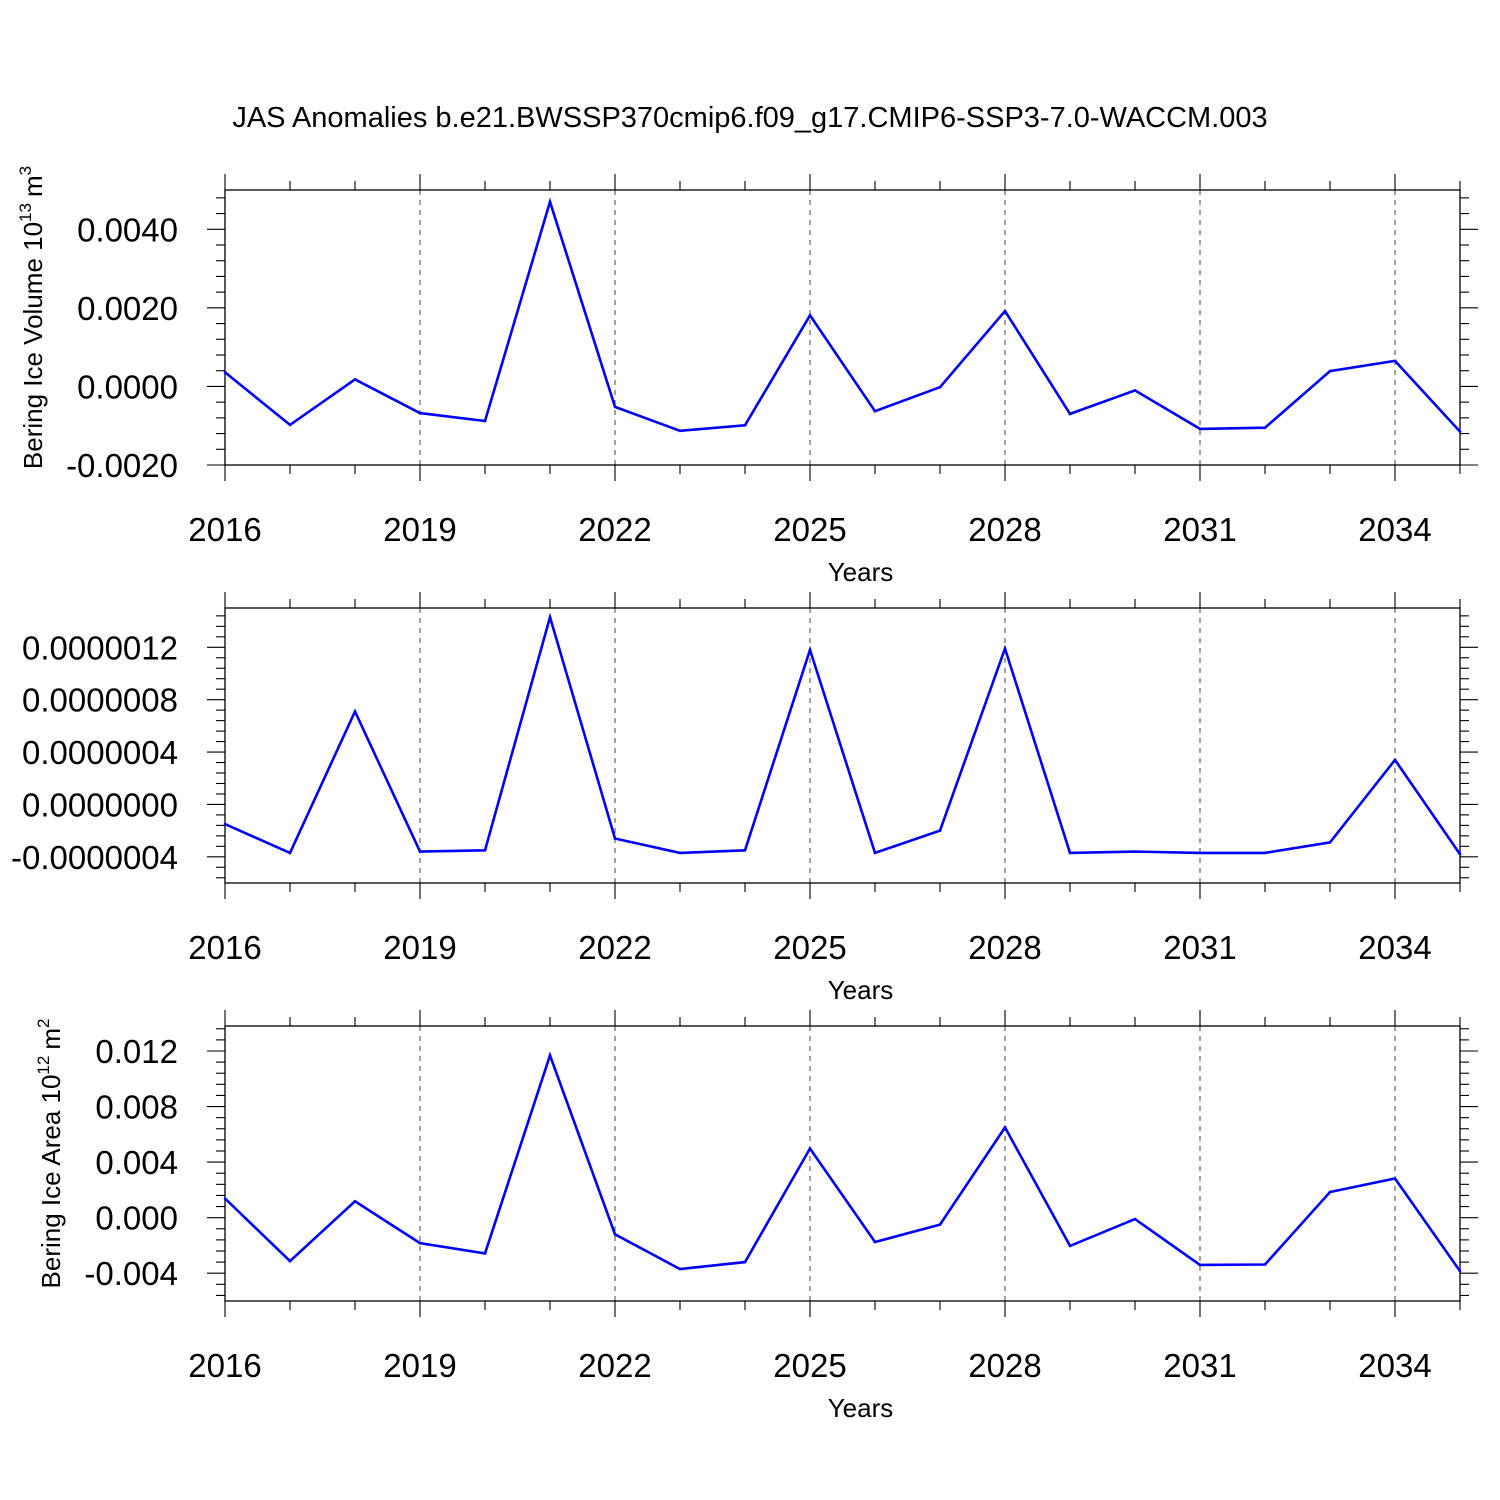  Describe the element at coordinates (122, 465) in the screenshot. I see `y-tick-label: -0.0020` at that location.